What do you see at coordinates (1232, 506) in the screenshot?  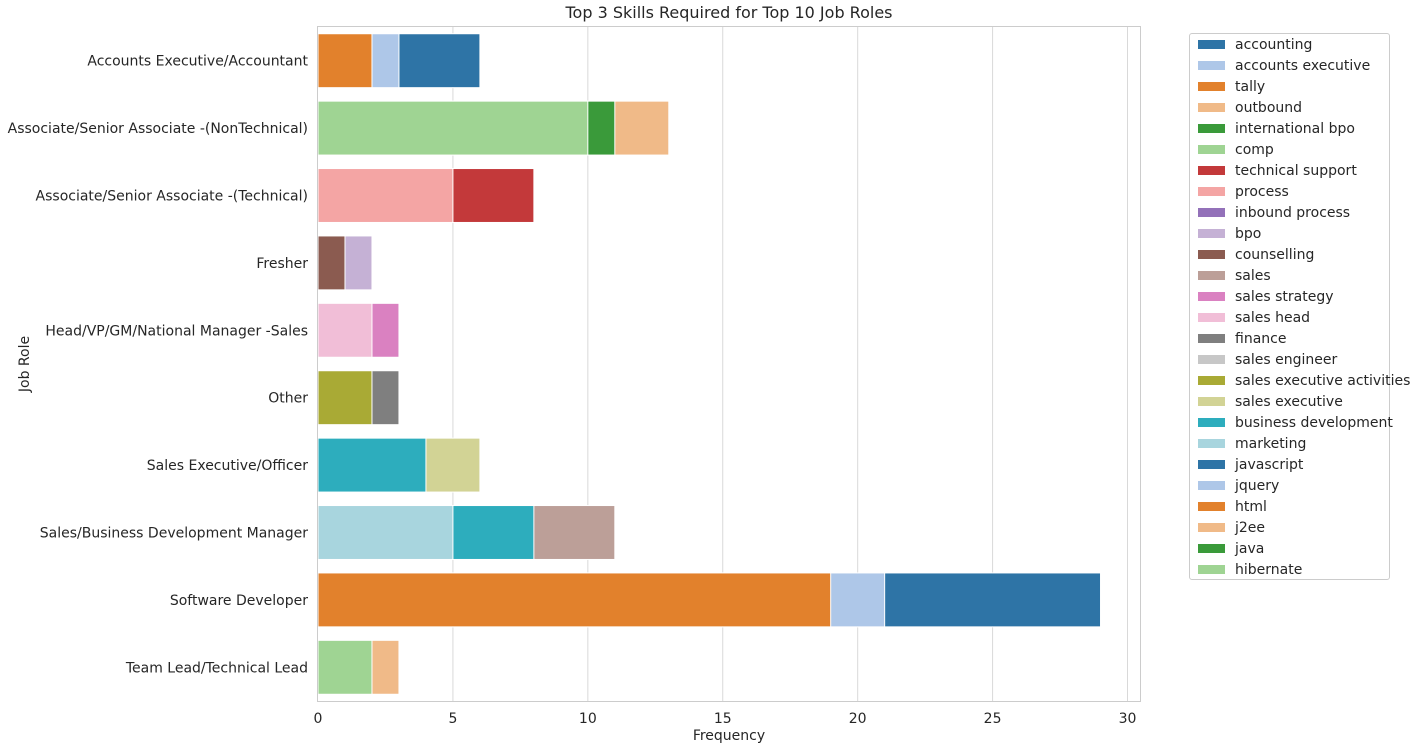 I see `legend-item: html` at bounding box center [1232, 506].